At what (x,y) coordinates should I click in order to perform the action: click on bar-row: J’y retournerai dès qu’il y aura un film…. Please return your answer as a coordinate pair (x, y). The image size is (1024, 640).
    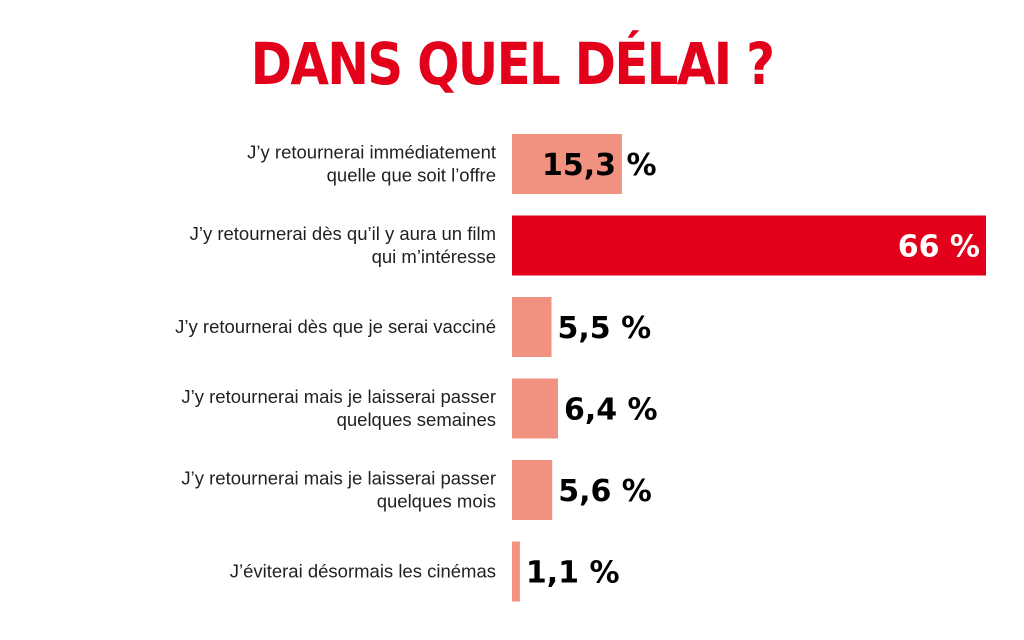
    Looking at the image, I should click on (588, 245).